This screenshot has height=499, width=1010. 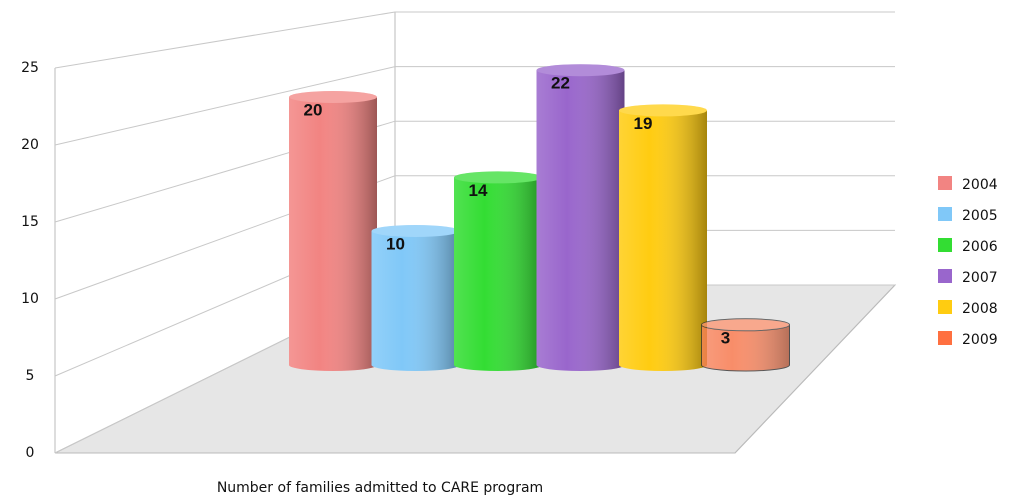 What do you see at coordinates (30, 376) in the screenshot?
I see `y-tick-label: 5` at bounding box center [30, 376].